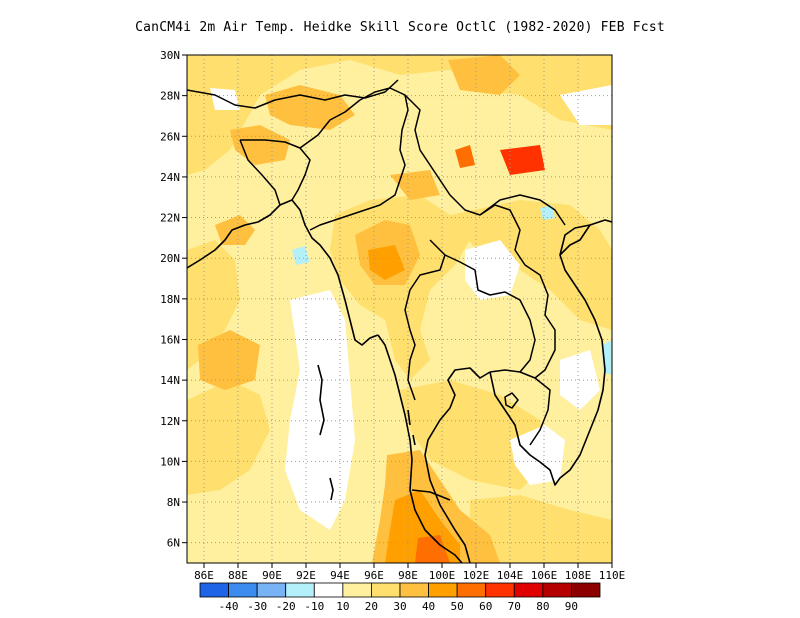  I want to click on border-malaysia, so click(431, 495).